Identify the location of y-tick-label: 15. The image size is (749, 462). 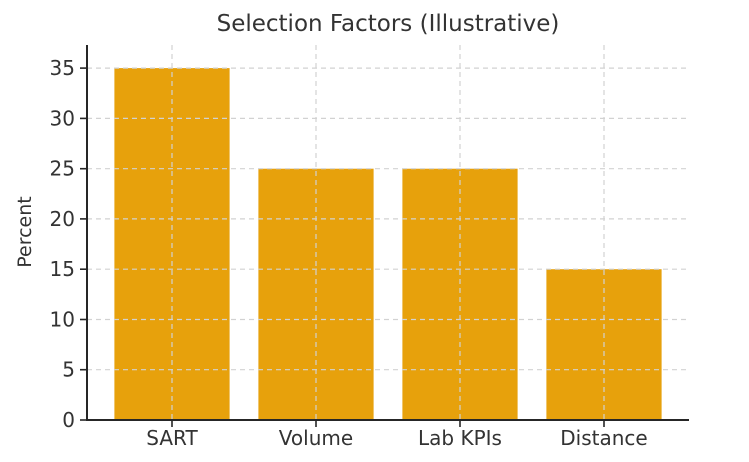
(62, 269).